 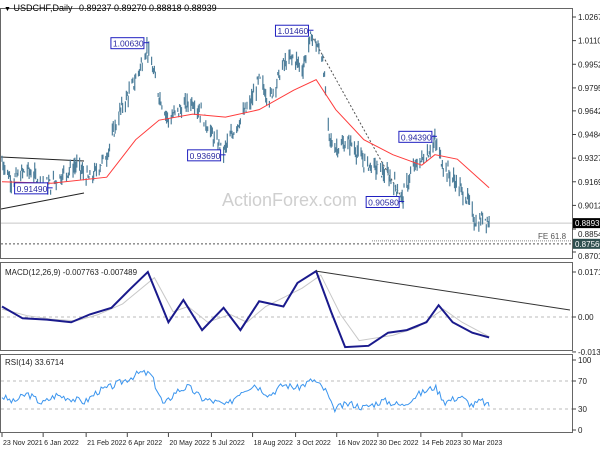 I want to click on fe-label: FE 61.8, so click(x=552, y=236).